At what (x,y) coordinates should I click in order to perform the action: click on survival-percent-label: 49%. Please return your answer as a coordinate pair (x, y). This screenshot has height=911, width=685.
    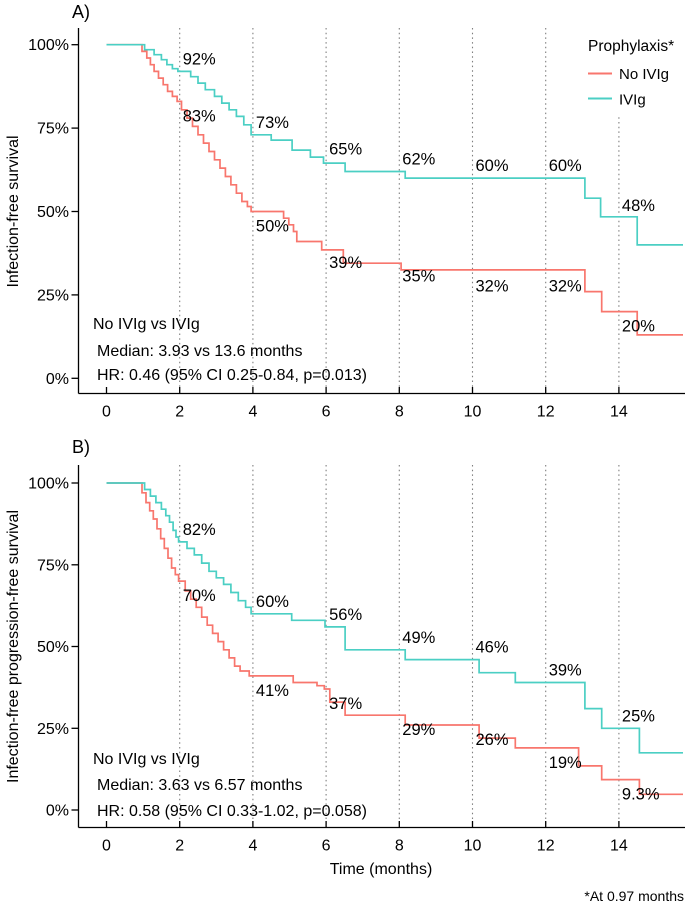
    Looking at the image, I should click on (418, 638).